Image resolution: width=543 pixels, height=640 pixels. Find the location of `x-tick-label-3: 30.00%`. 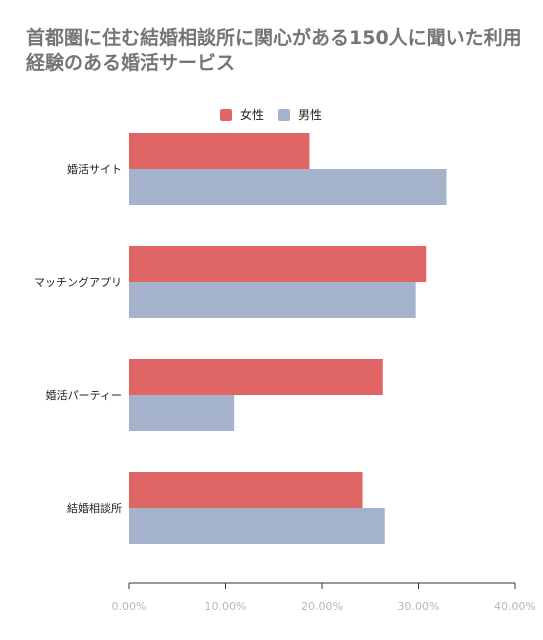

x-tick-label-3: 30.00% is located at coordinates (419, 606).